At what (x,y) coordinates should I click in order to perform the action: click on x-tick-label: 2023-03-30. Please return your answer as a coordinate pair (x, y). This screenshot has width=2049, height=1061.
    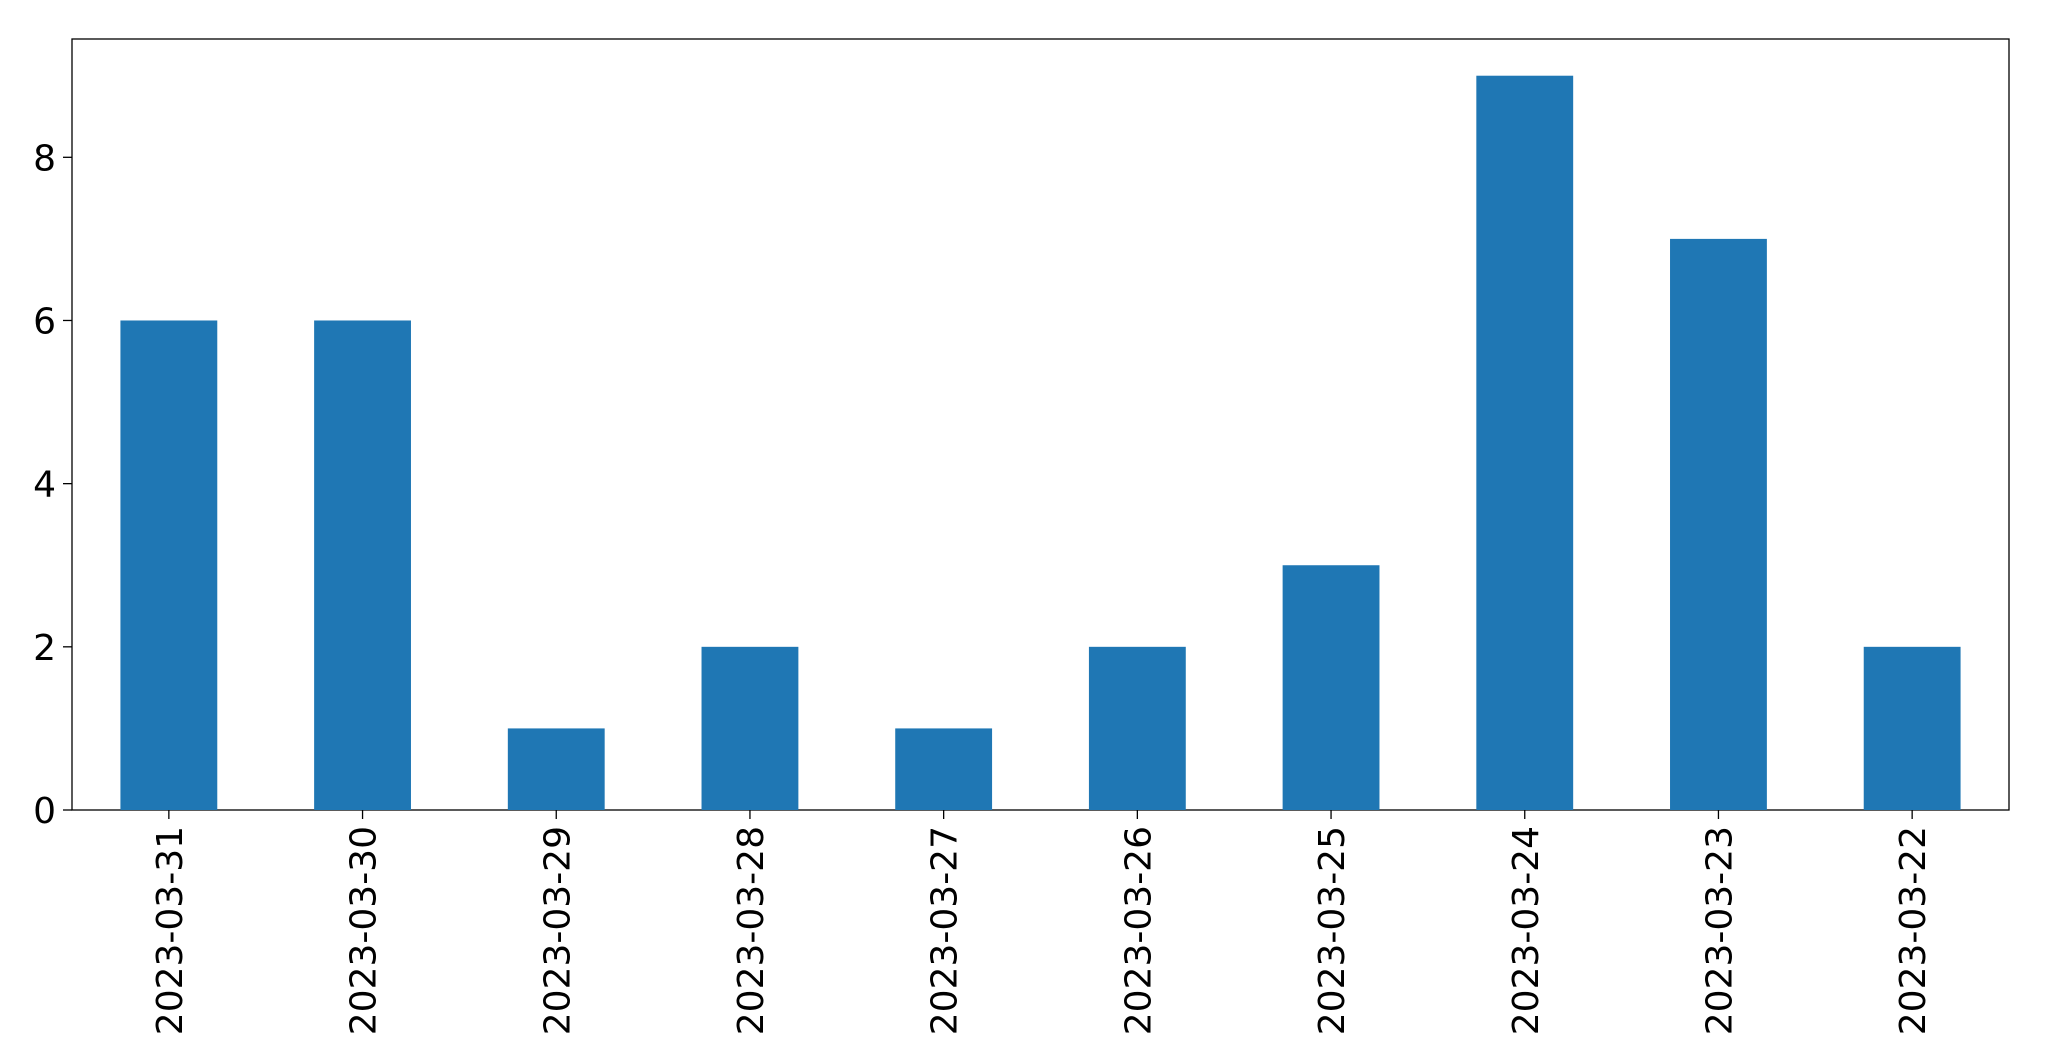
    Looking at the image, I should click on (364, 930).